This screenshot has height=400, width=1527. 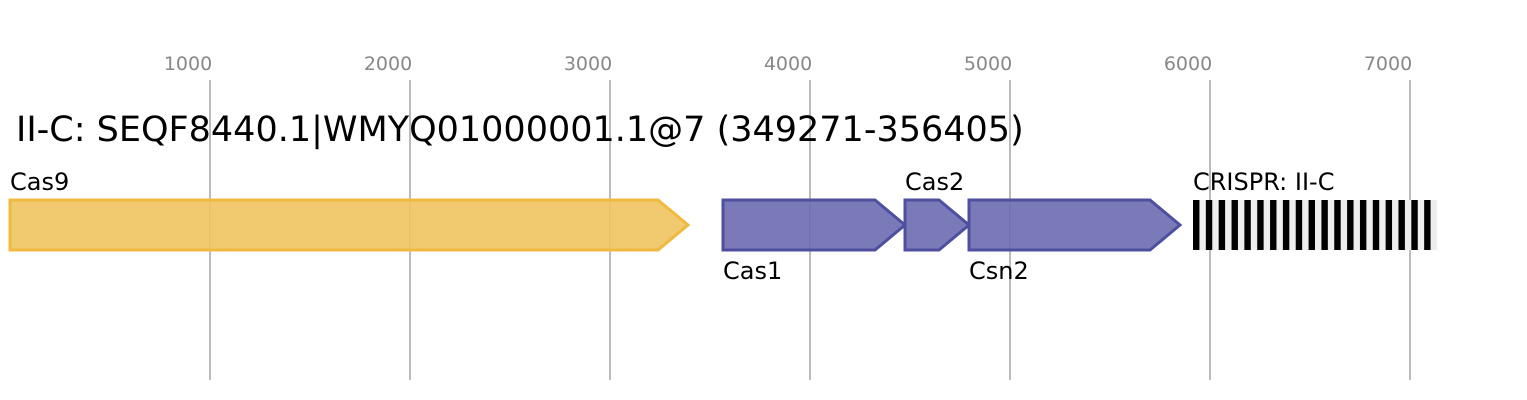 What do you see at coordinates (39, 182) in the screenshot?
I see `gene-label: Cas9` at bounding box center [39, 182].